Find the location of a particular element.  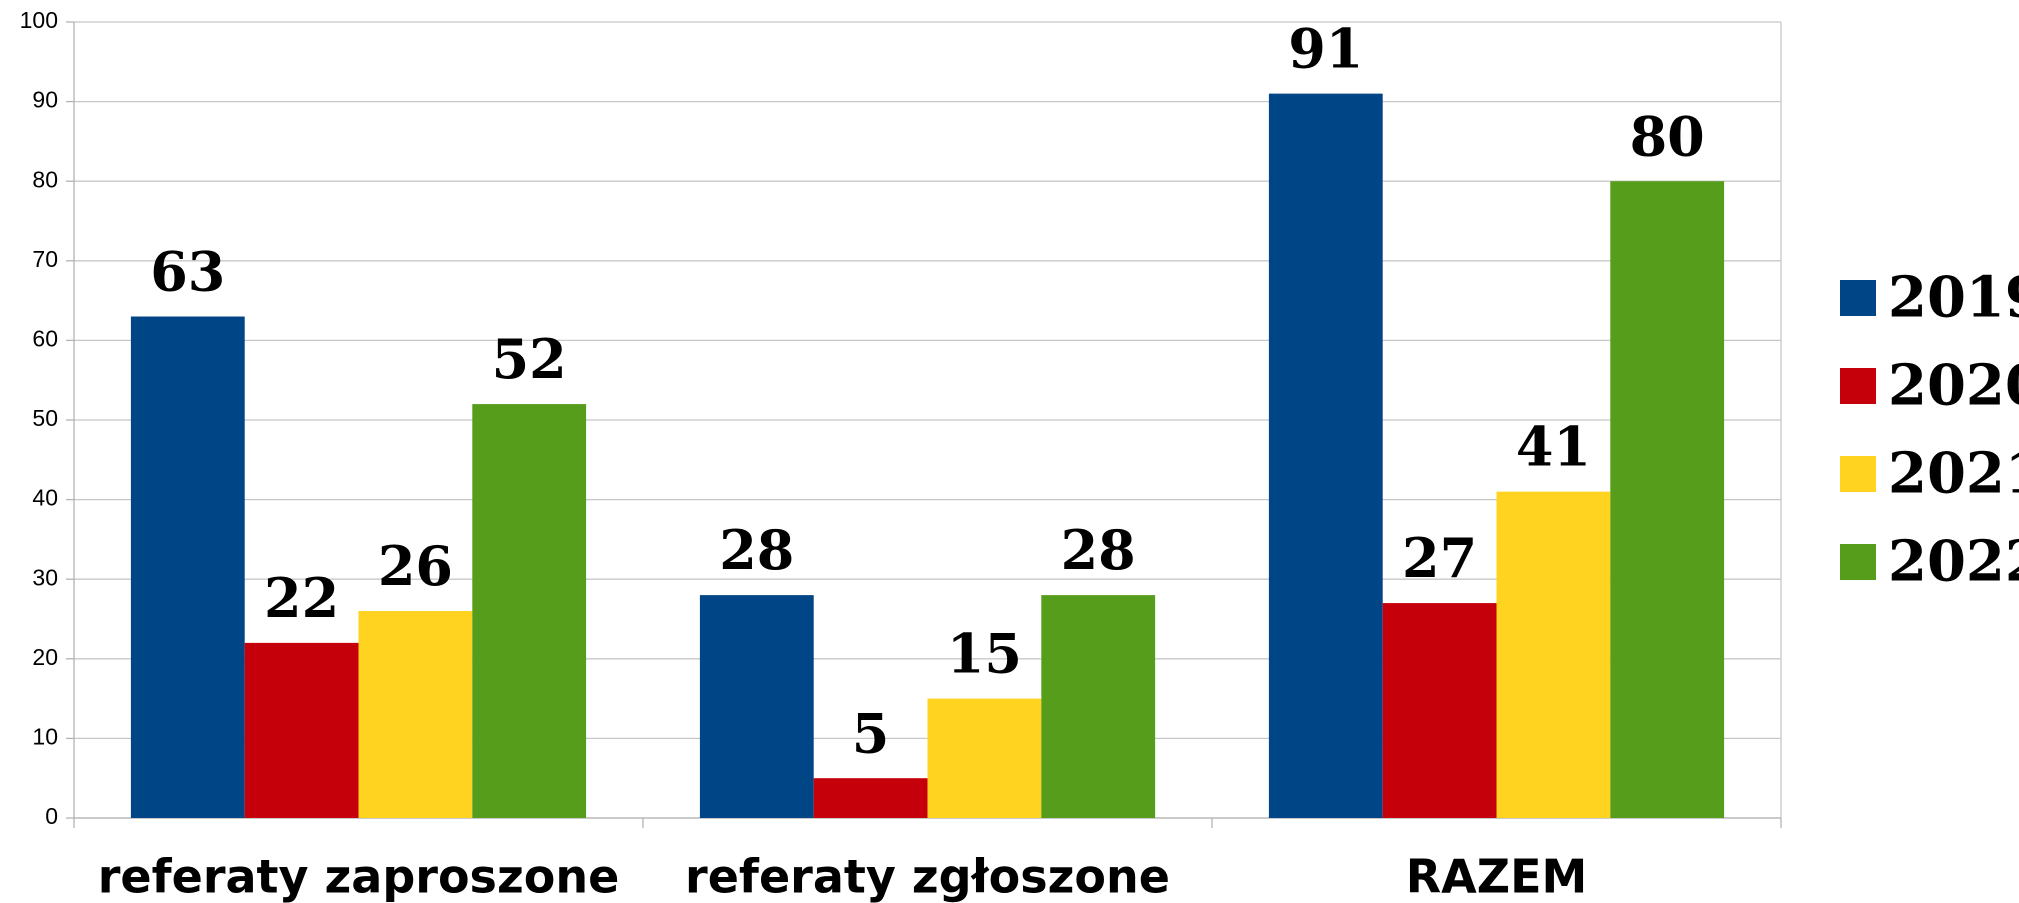

y-tick-label: 30 is located at coordinates (45, 577).